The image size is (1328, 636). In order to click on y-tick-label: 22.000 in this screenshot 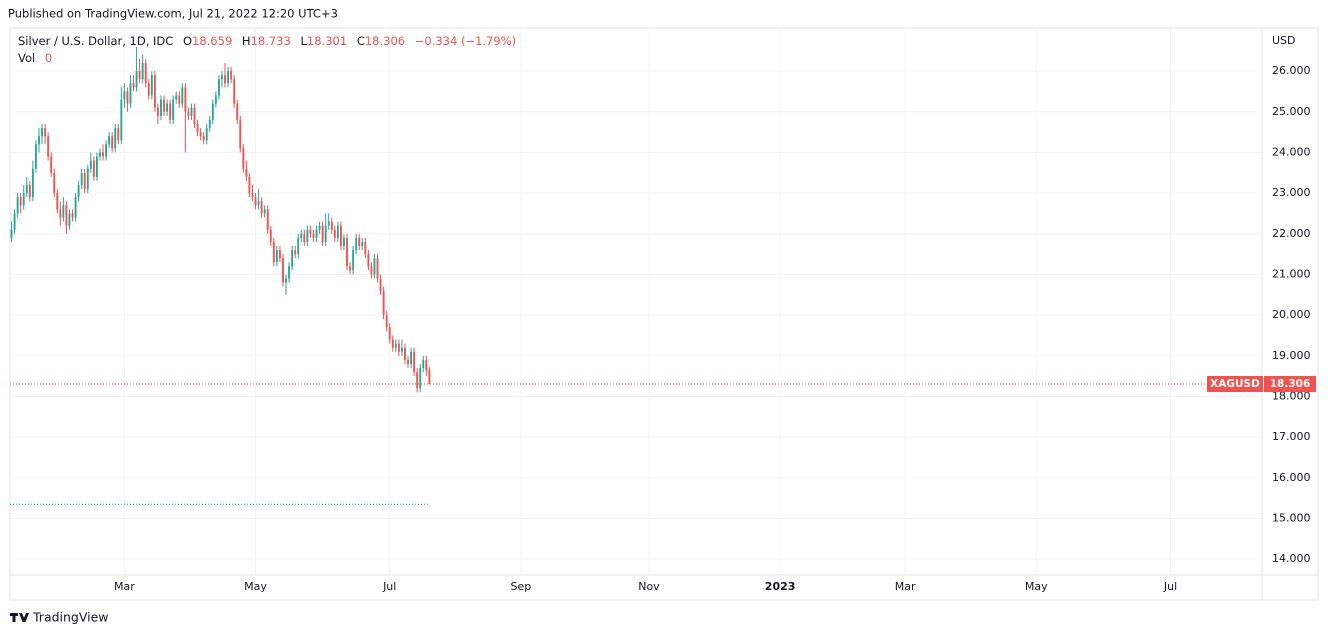, I will do `click(1291, 233)`.